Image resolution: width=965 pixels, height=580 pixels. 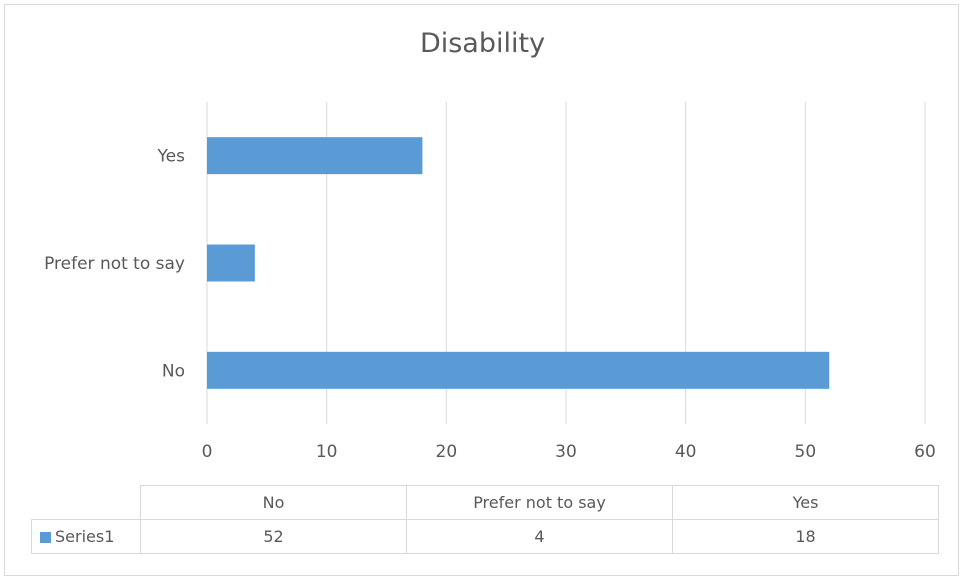 I want to click on data-table-cell: 18, so click(x=805, y=536).